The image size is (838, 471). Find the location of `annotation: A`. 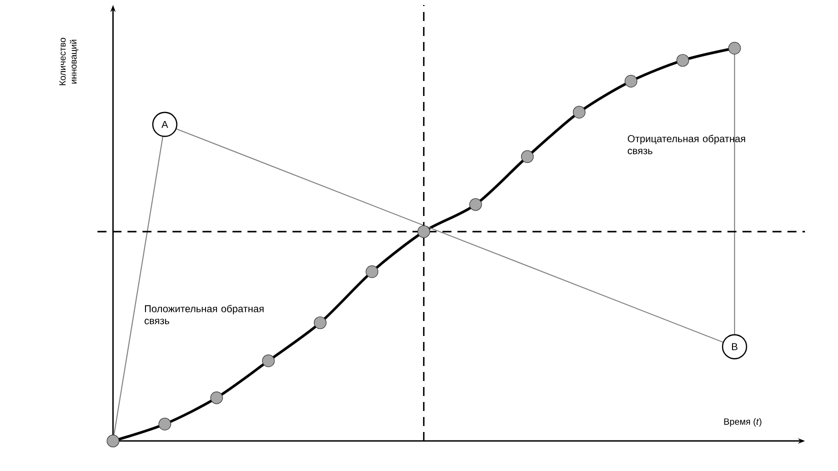

annotation: A is located at coordinates (164, 124).